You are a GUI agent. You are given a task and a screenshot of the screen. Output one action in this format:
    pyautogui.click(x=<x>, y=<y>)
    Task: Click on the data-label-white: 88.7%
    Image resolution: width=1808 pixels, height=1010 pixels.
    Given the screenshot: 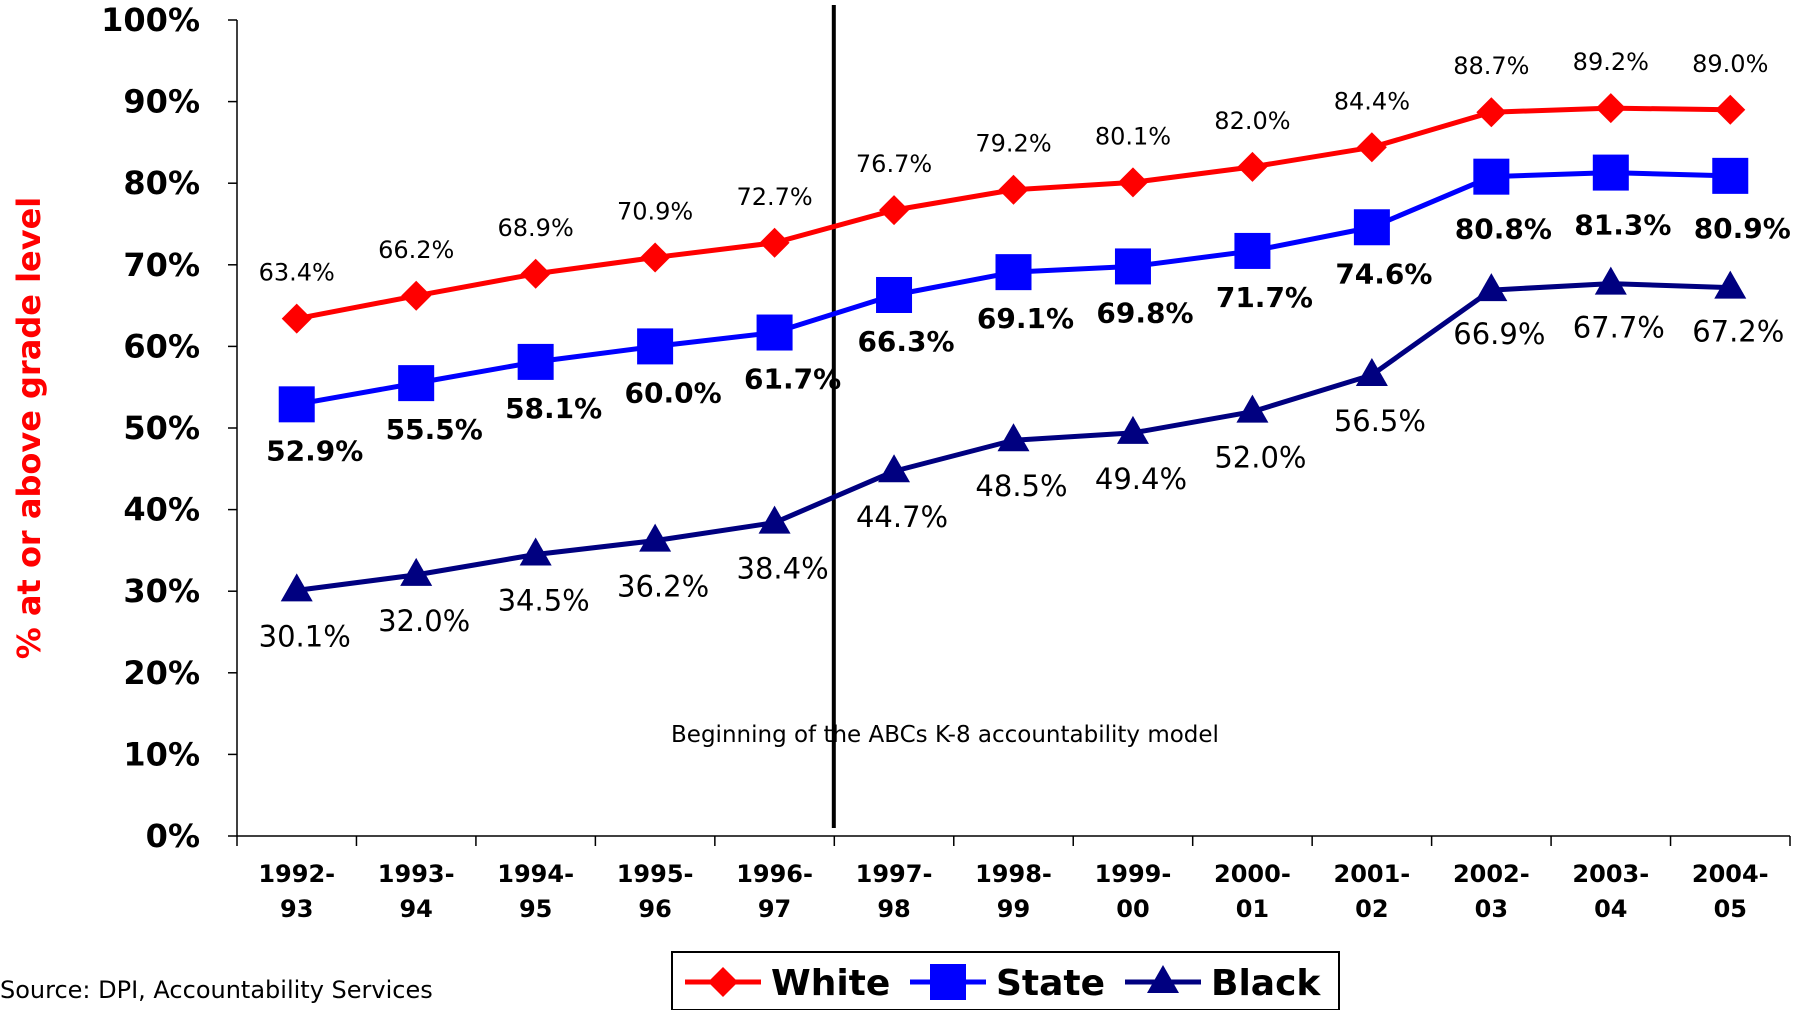 What is the action you would take?
    pyautogui.click(x=1491, y=66)
    